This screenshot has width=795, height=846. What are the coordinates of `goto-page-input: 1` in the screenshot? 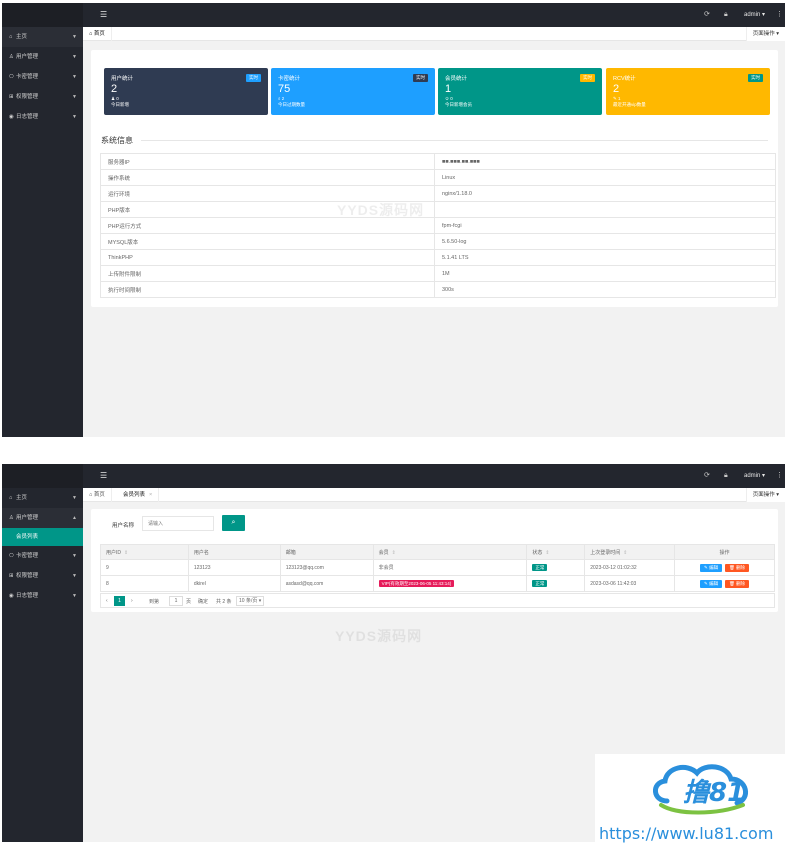 It's located at (176, 601).